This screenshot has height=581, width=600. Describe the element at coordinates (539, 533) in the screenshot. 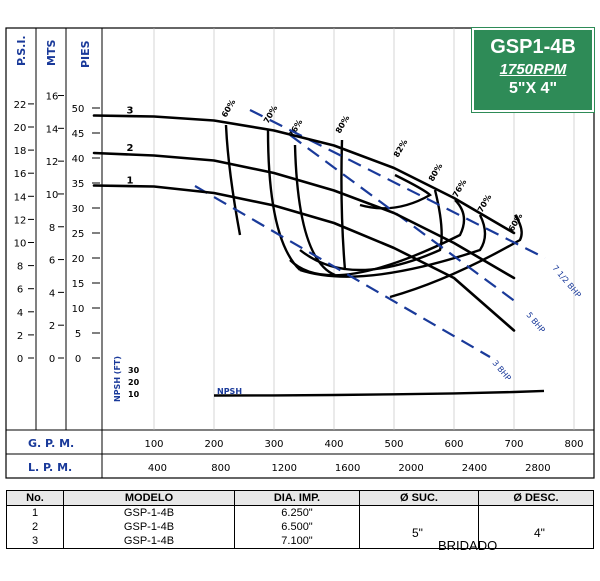

I see `discharge-size: 4"` at that location.